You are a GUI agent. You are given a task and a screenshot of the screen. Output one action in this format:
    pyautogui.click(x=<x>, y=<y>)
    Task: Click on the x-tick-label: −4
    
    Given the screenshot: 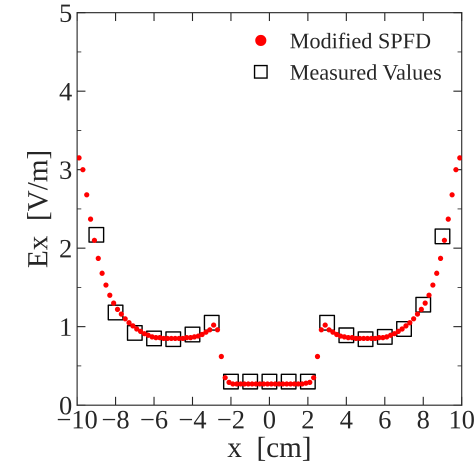 What is the action you would take?
    pyautogui.click(x=193, y=419)
    